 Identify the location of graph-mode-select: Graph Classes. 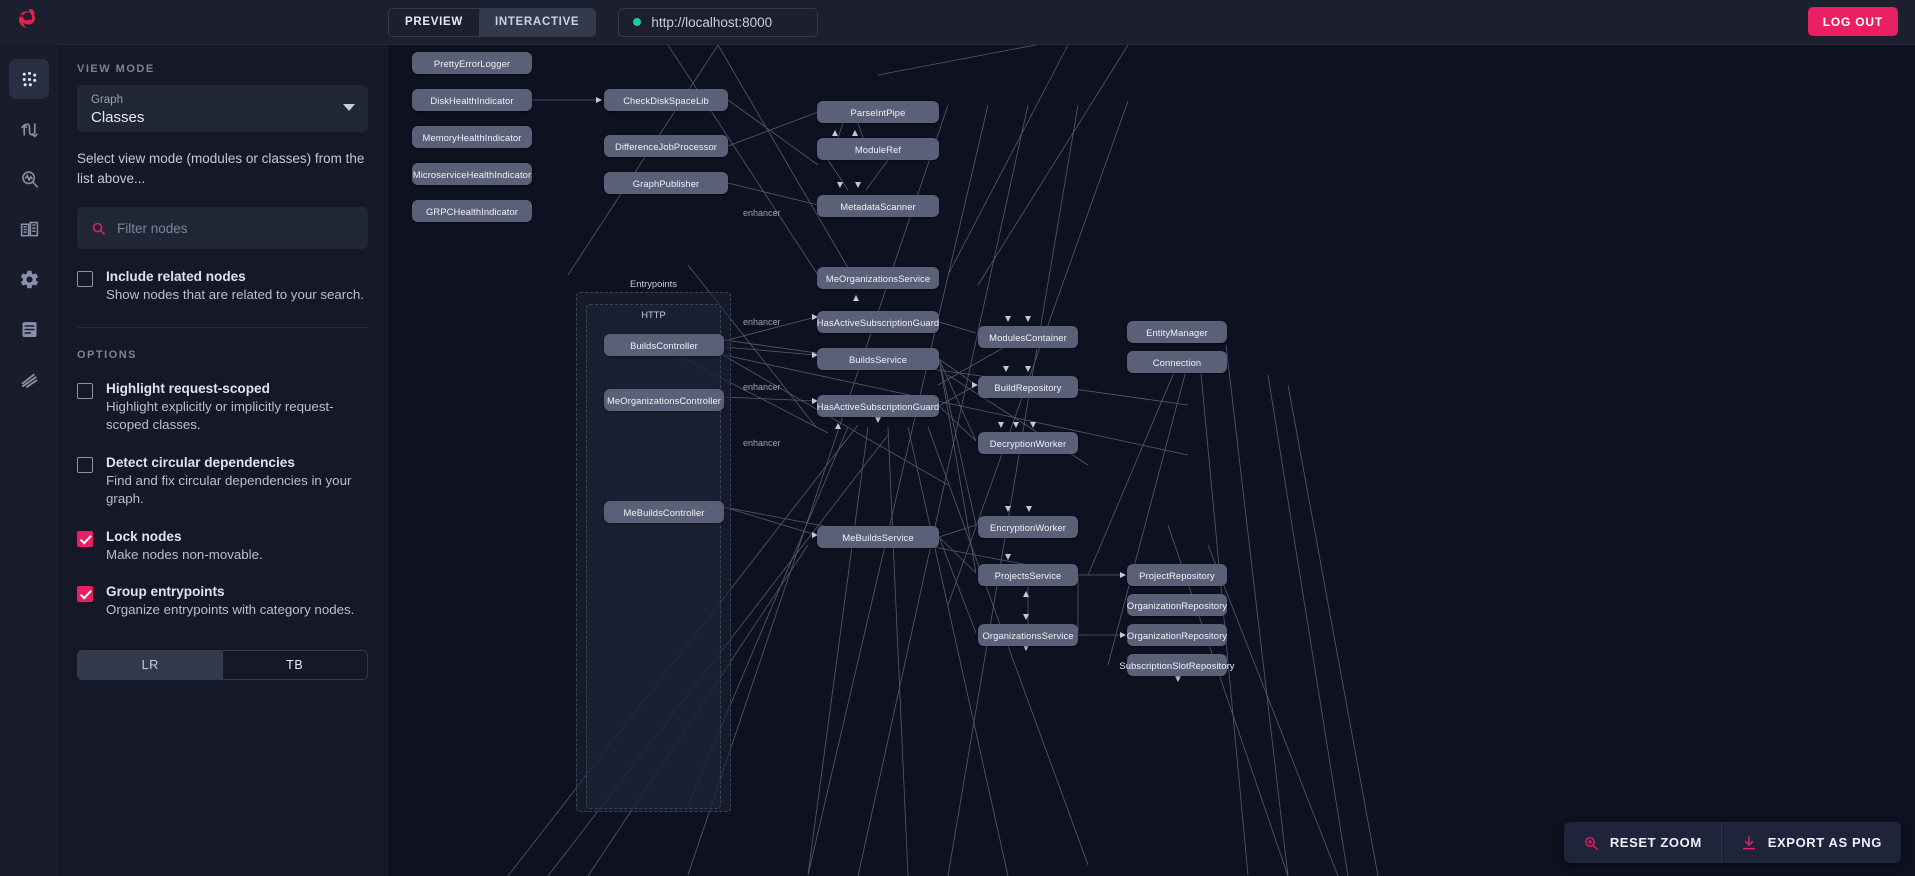
(222, 108).